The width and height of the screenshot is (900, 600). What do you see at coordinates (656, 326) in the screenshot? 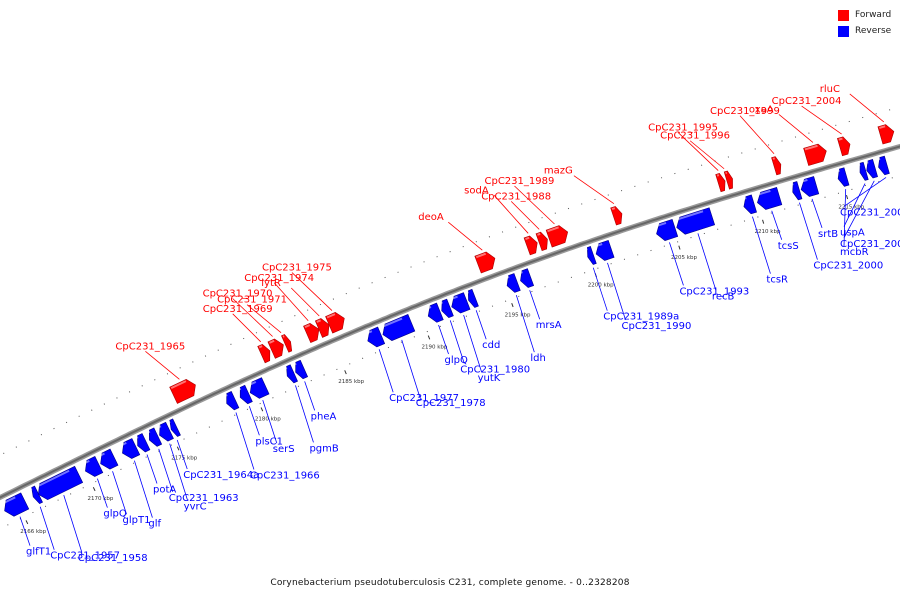
I see `gene-label: CpC231_1990` at bounding box center [656, 326].